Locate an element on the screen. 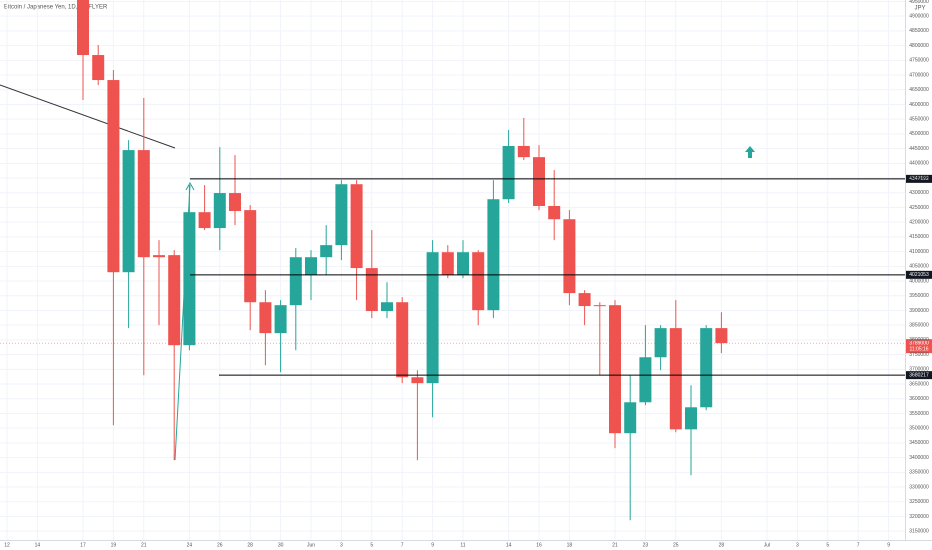 The image size is (932, 550). x-tick-label: 25 is located at coordinates (676, 545).